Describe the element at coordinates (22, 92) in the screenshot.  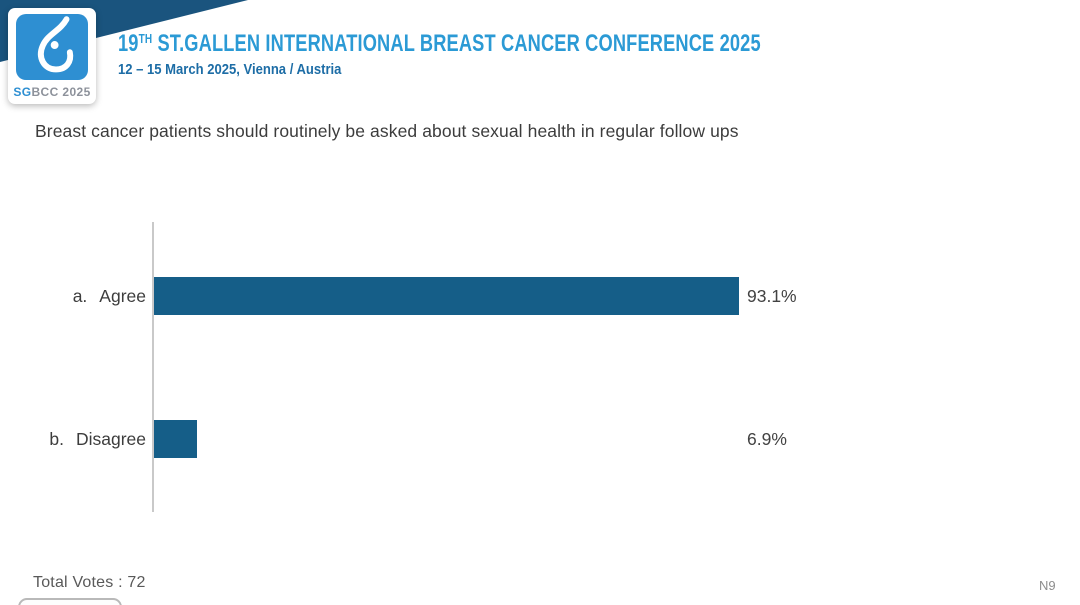
I see `logo-text-sg: SG` at that location.